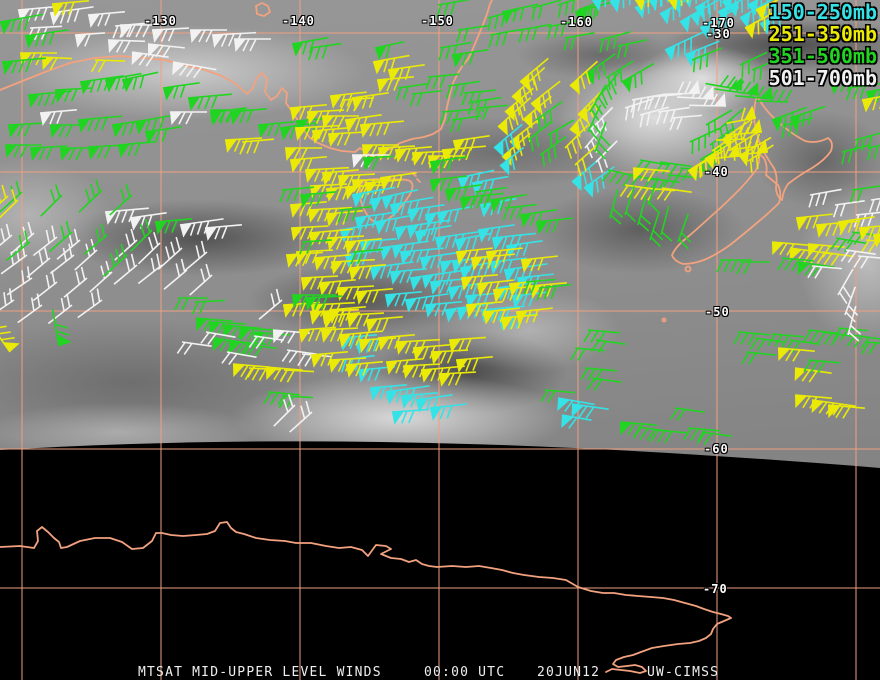 This screenshot has height=680, width=880. What do you see at coordinates (717, 312) in the screenshot?
I see `grid-label: -50` at bounding box center [717, 312].